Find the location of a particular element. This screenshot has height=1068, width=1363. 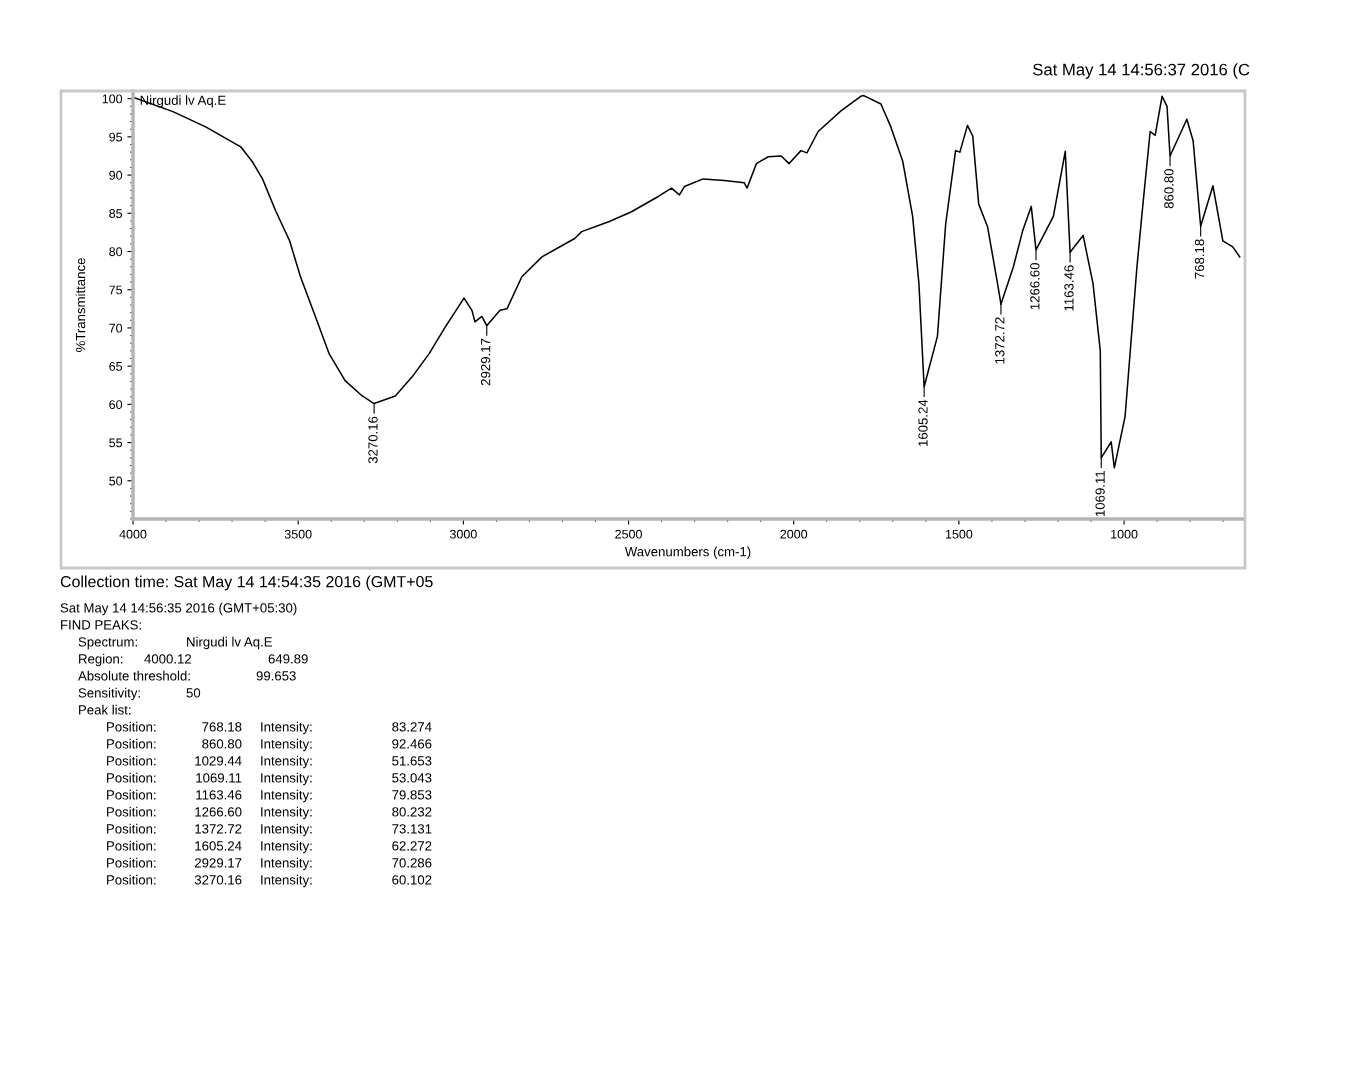

y-tick-label: 100 is located at coordinates (112, 99).